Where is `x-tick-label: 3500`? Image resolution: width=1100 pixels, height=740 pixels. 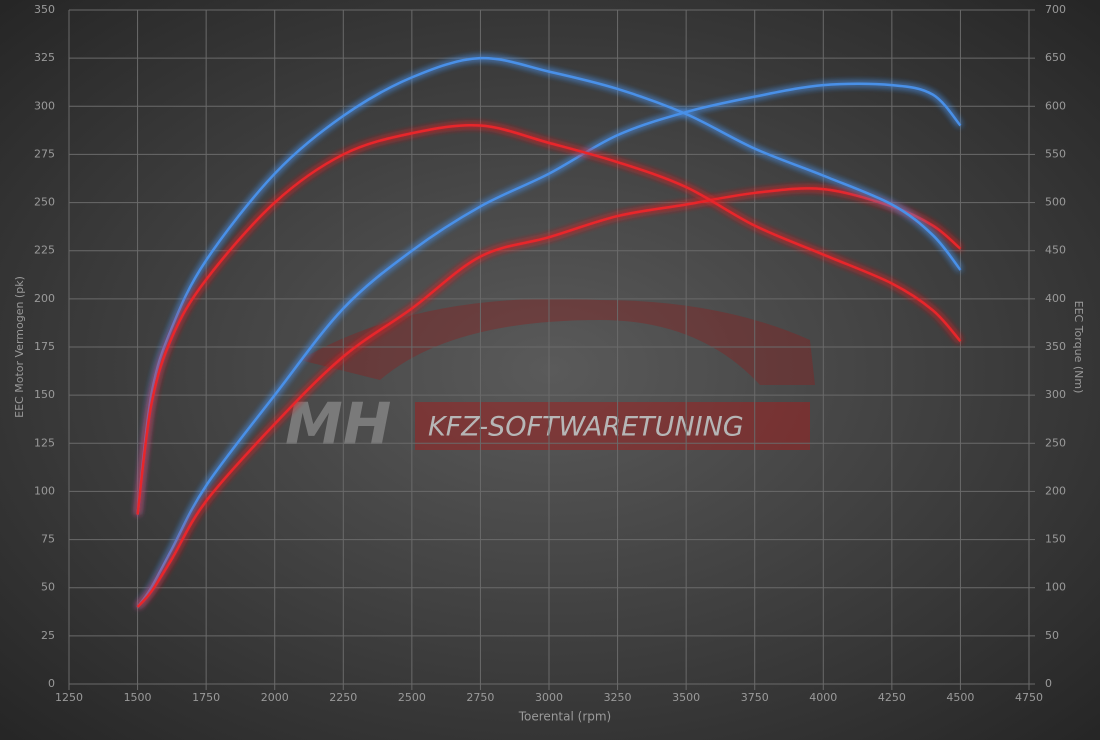 x-tick-label: 3500 is located at coordinates (686, 697).